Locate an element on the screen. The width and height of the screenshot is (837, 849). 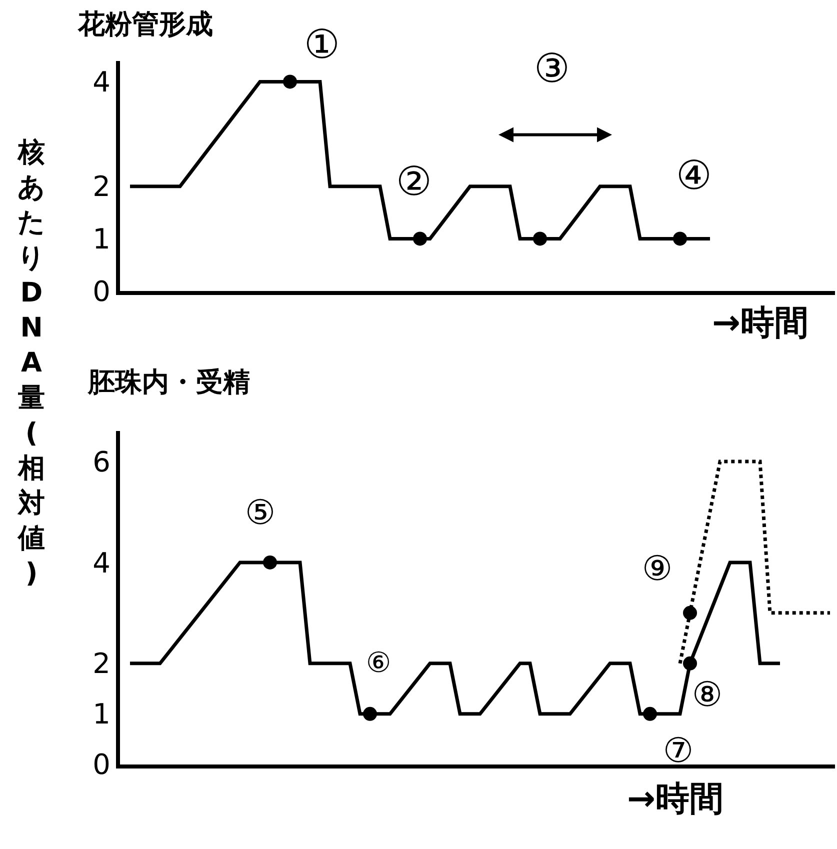
annotation: ③ is located at coordinates (552, 69).